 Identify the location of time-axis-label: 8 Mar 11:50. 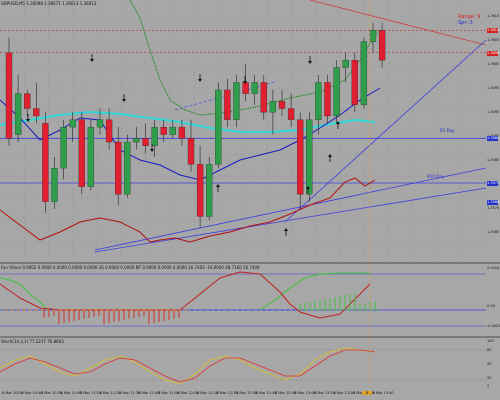
(169, 393).